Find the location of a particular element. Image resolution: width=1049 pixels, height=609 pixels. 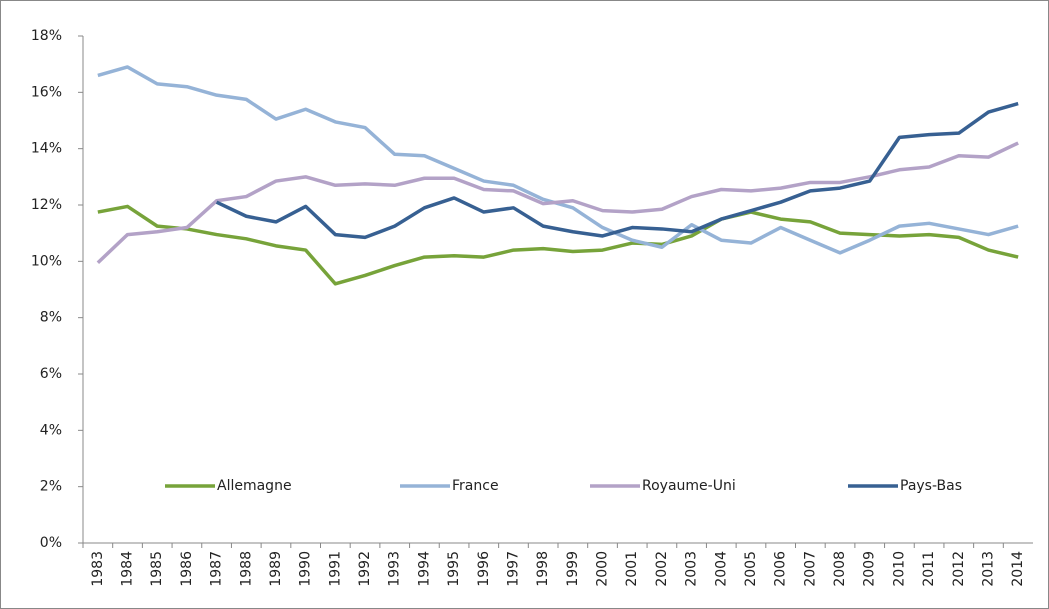

x-tick-label: 1987 is located at coordinates (217, 569).